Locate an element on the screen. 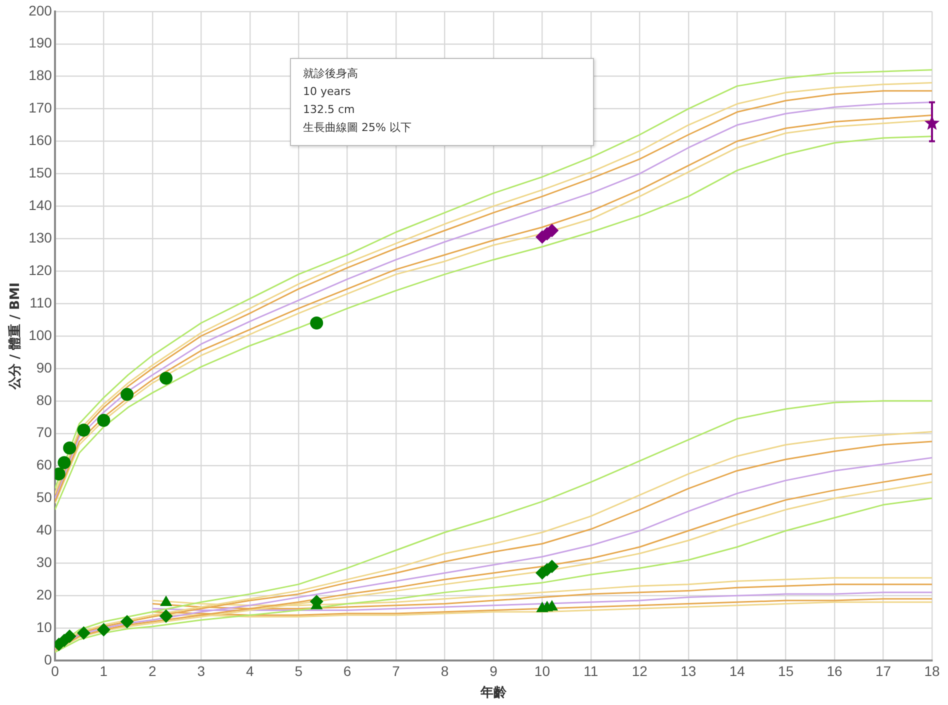  x-tick-label: 16 is located at coordinates (834, 670).